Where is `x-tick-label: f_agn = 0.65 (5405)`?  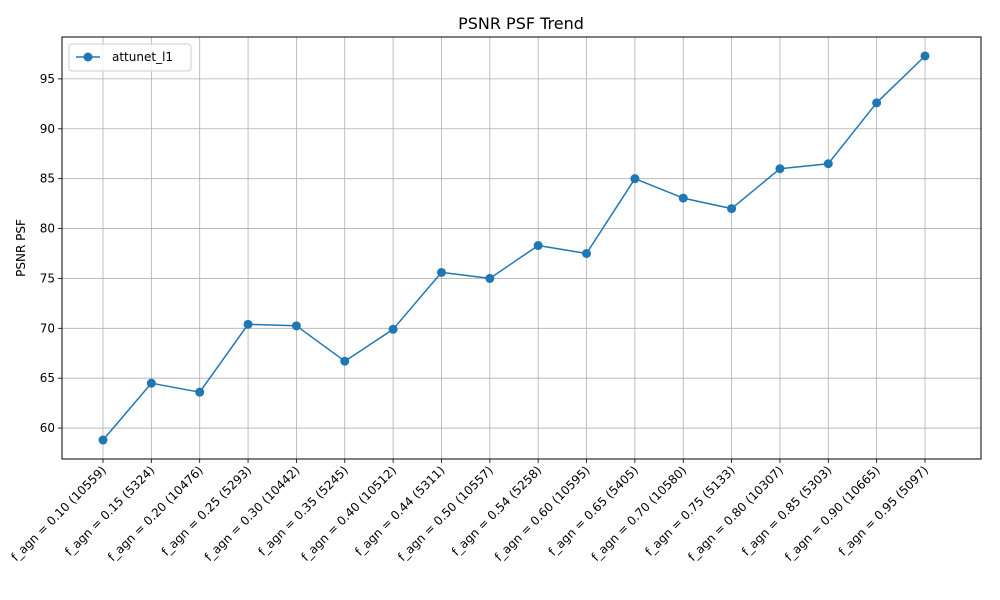 x-tick-label: f_agn = 0.65 (5405) is located at coordinates (593, 510).